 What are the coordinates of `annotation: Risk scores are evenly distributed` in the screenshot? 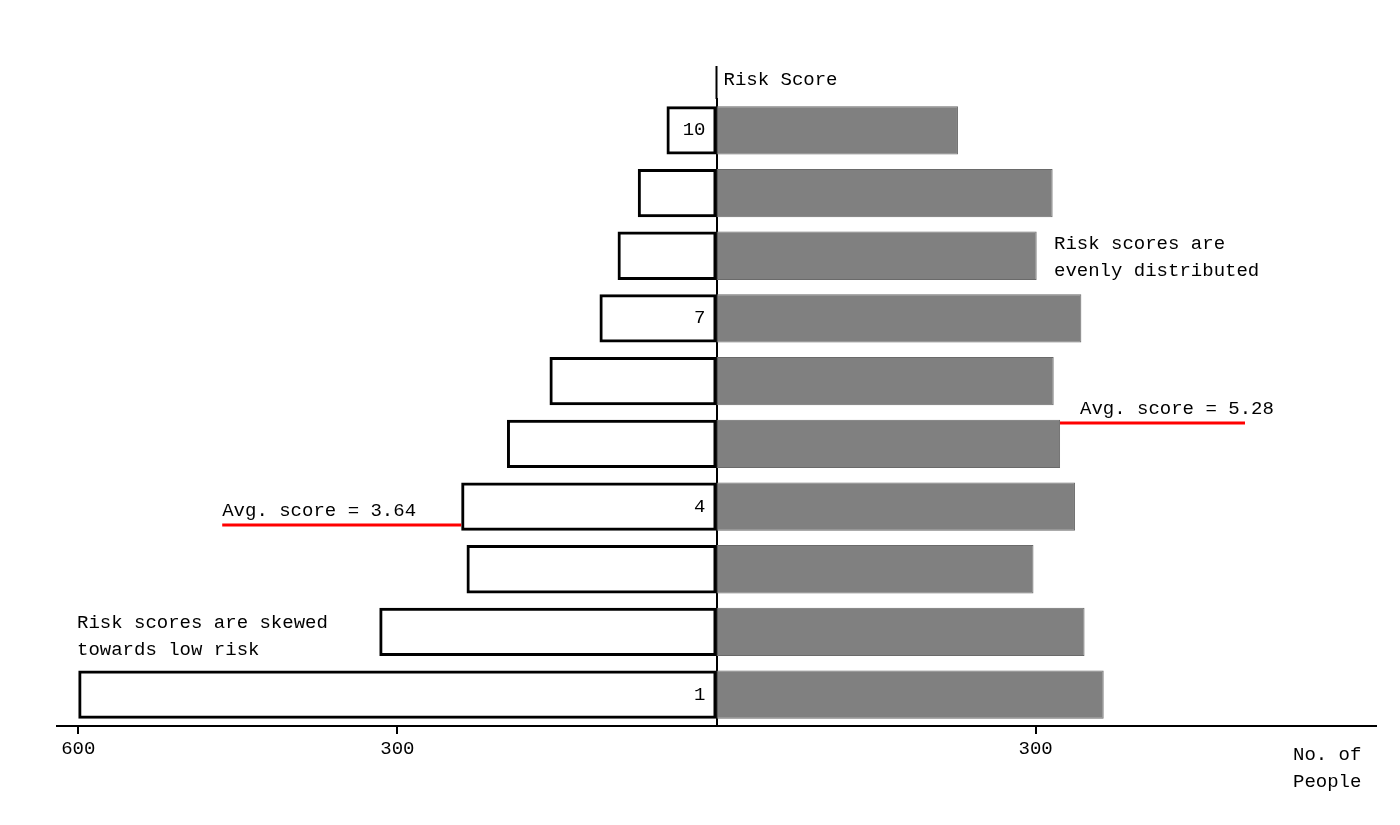 It's located at (1157, 258).